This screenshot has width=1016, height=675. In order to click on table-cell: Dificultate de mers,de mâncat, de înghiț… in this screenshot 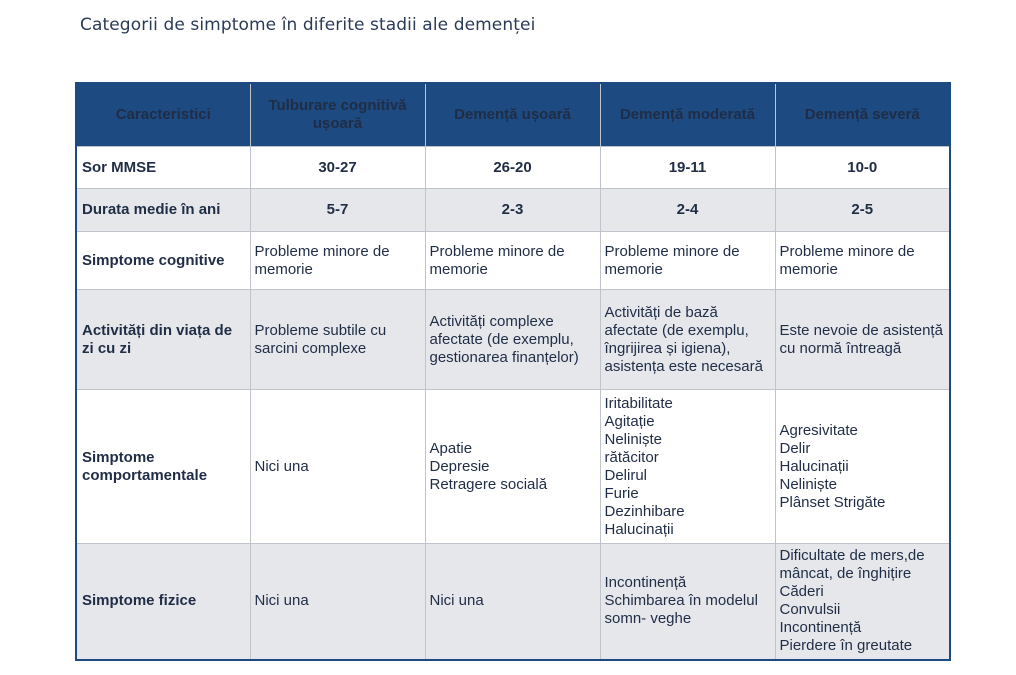, I will do `click(862, 601)`.